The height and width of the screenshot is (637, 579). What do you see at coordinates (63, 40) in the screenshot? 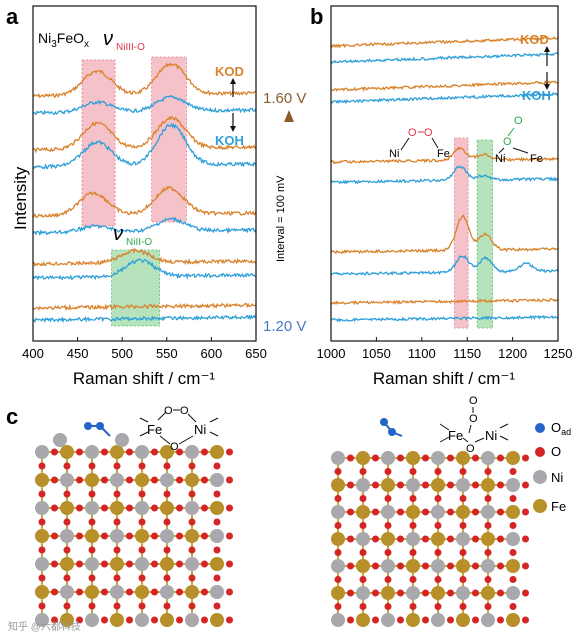
I see `sample-label: Ni3FeOx` at bounding box center [63, 40].